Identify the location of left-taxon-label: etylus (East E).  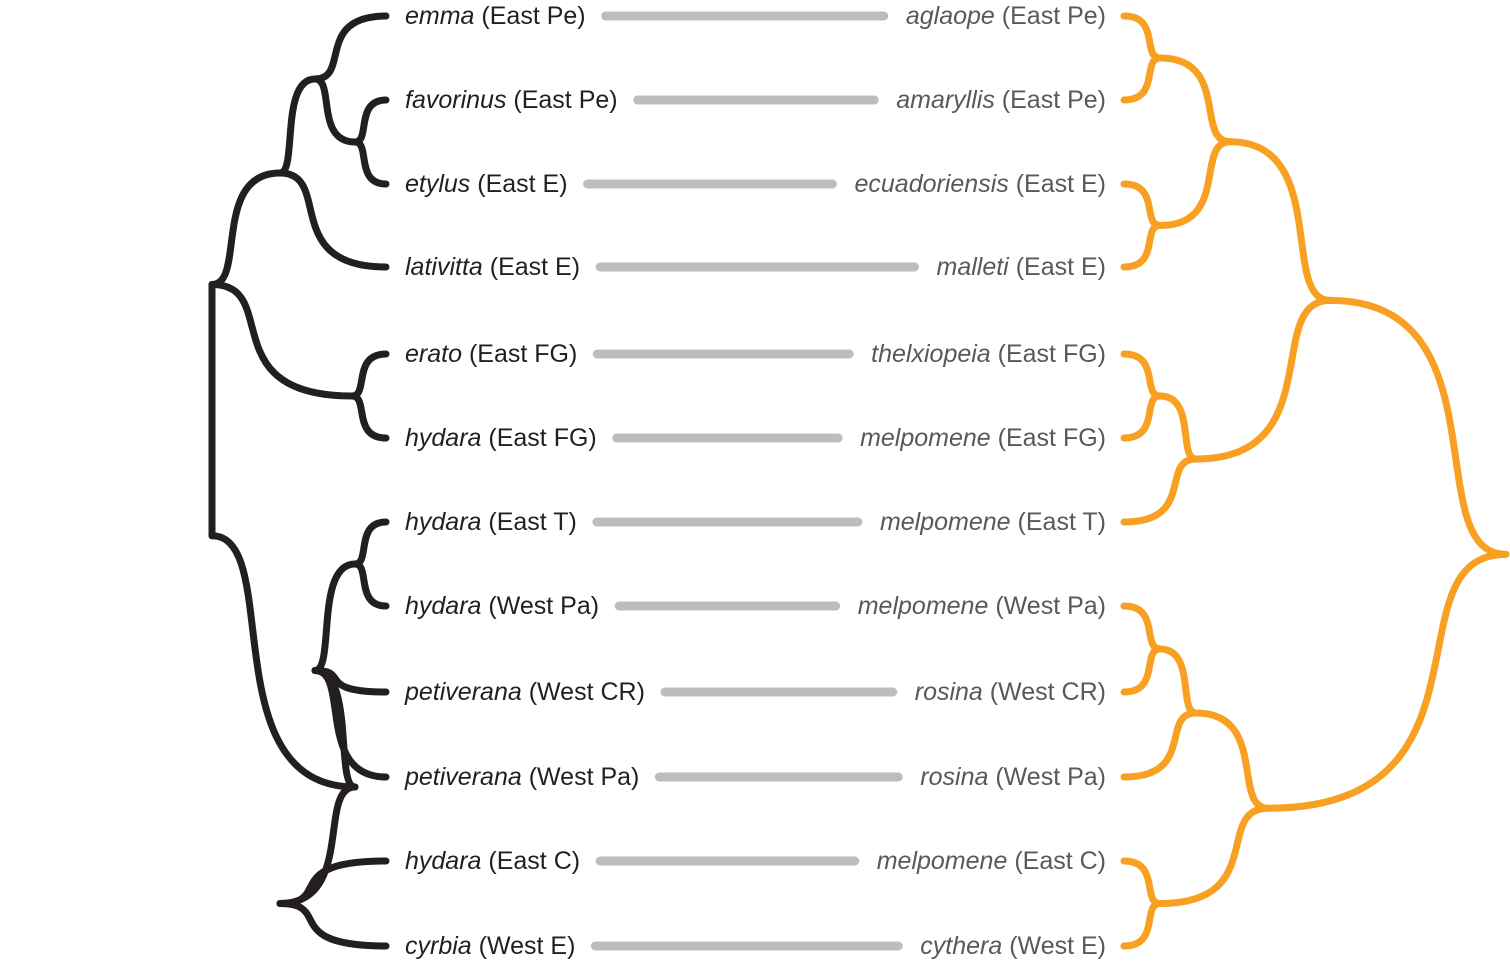
(486, 184).